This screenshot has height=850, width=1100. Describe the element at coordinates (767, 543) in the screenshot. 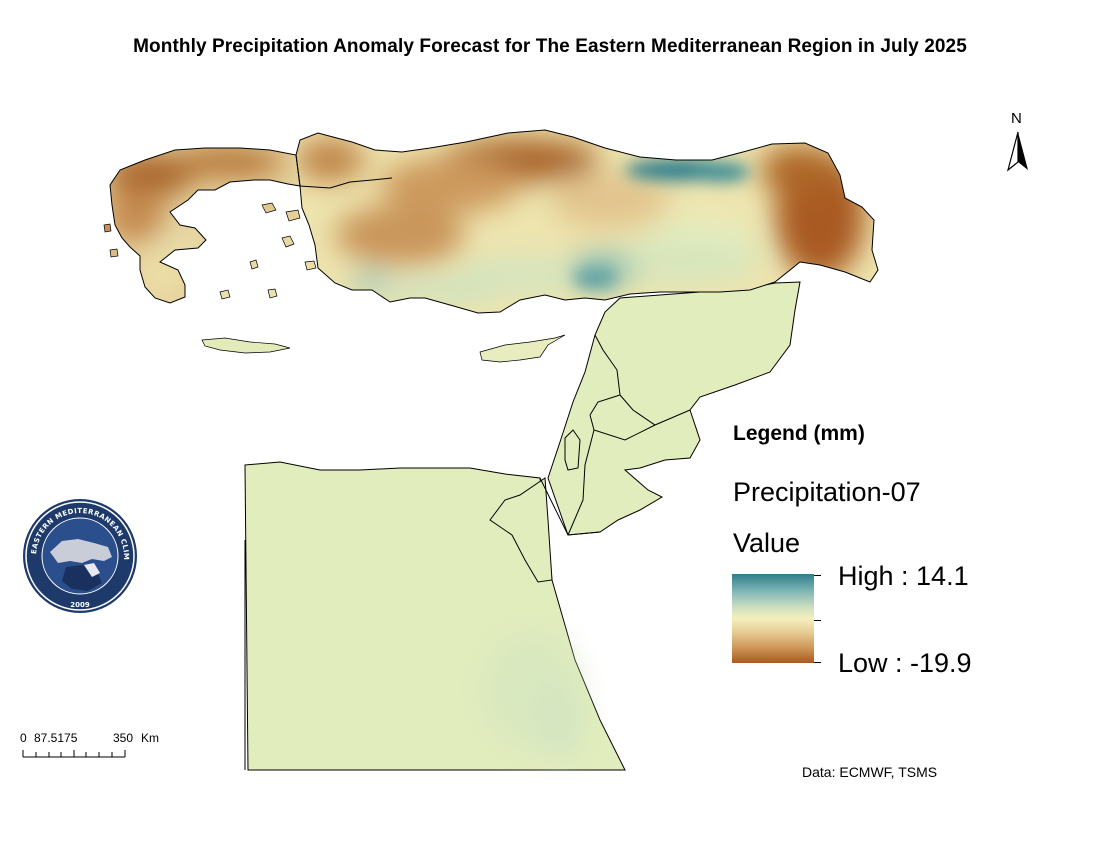

I see `legend-field-name: Value` at that location.